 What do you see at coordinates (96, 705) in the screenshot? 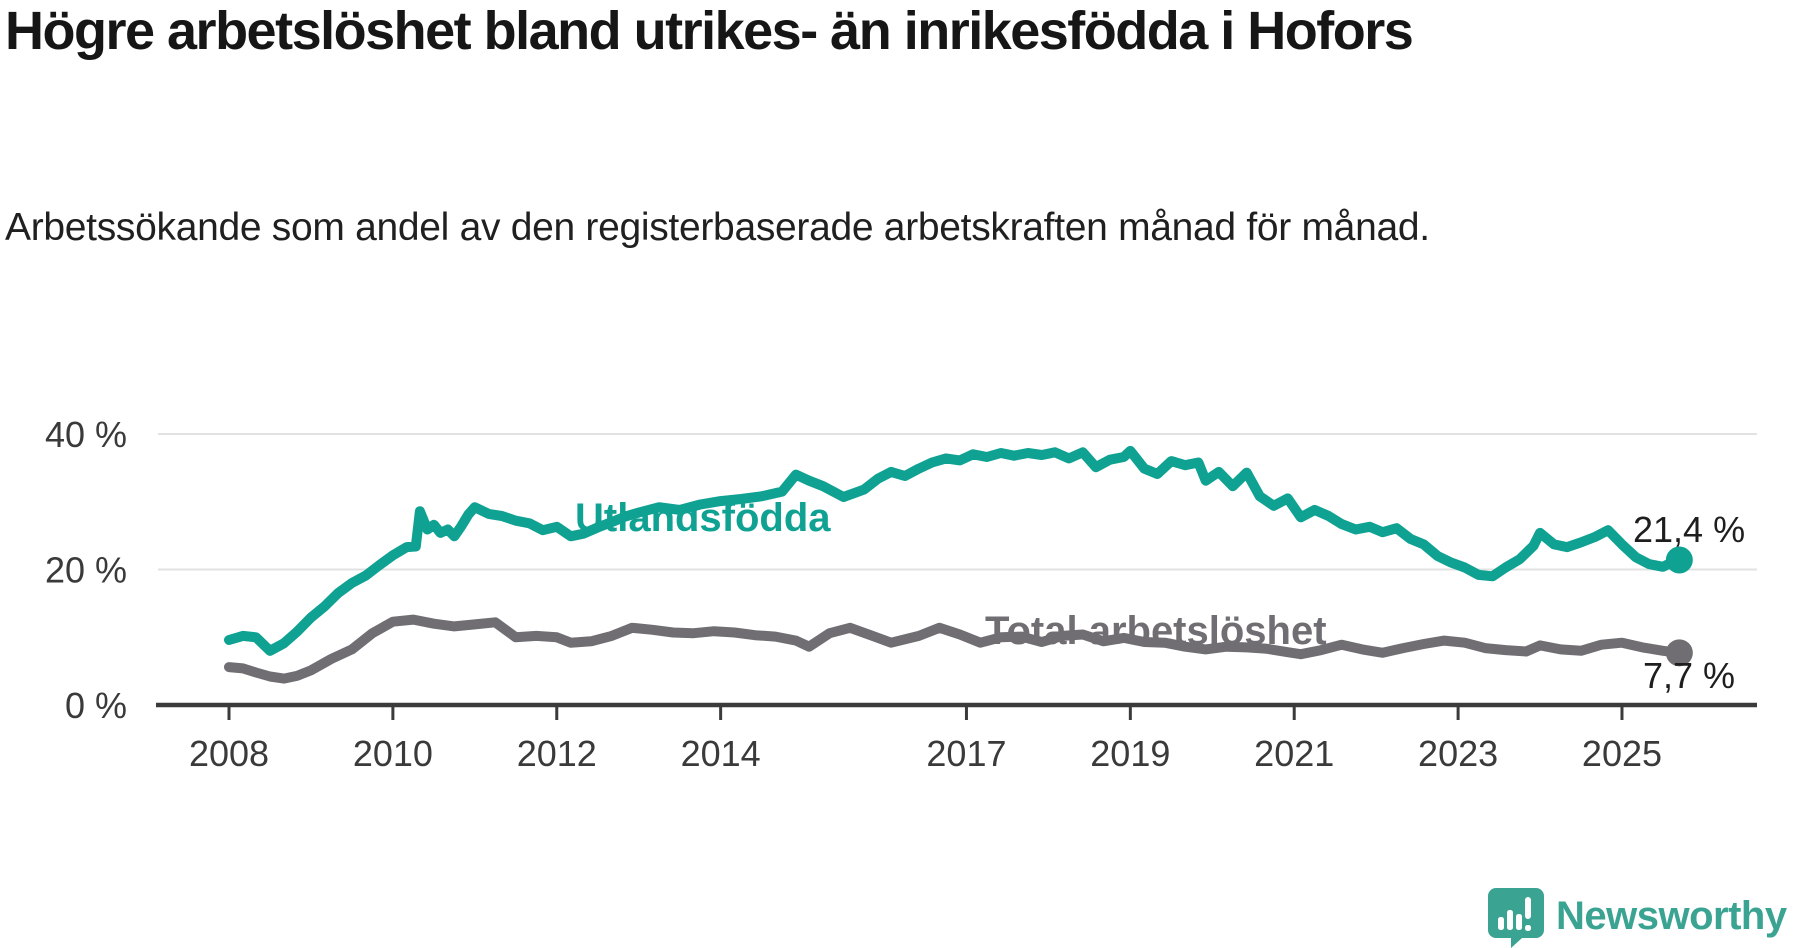
I see `y-tick-label: 0 %` at bounding box center [96, 705].